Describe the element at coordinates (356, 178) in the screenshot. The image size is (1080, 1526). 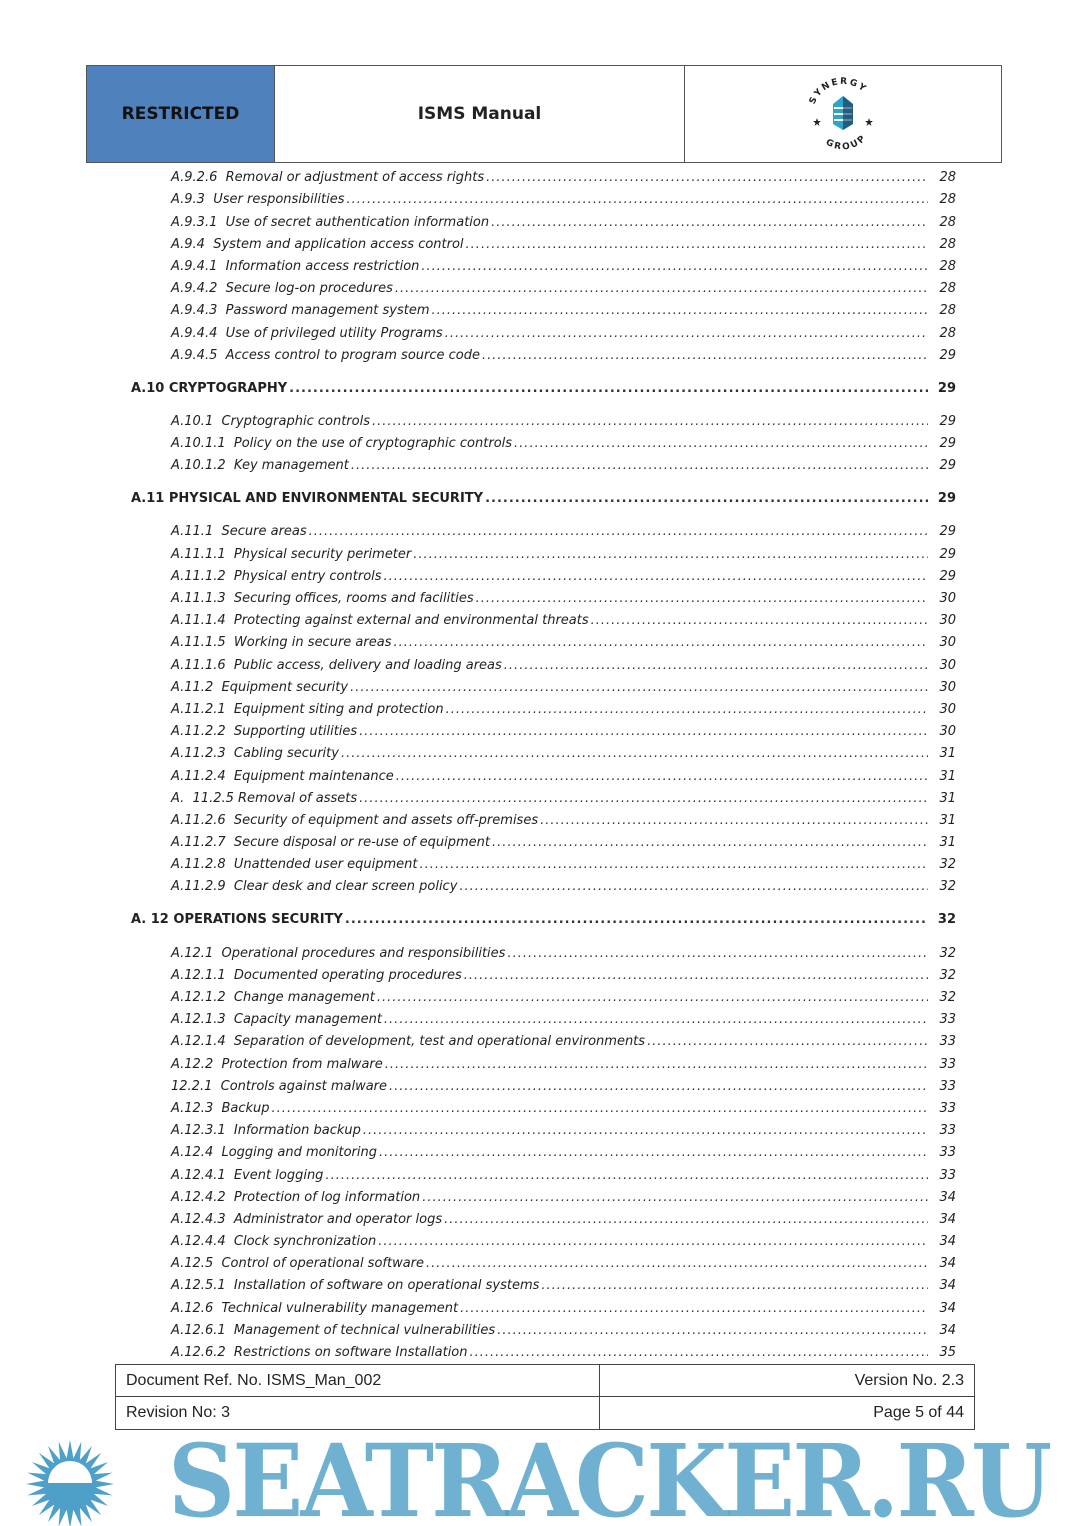
I see `toc-title: Removal or adjustment of access rights` at that location.